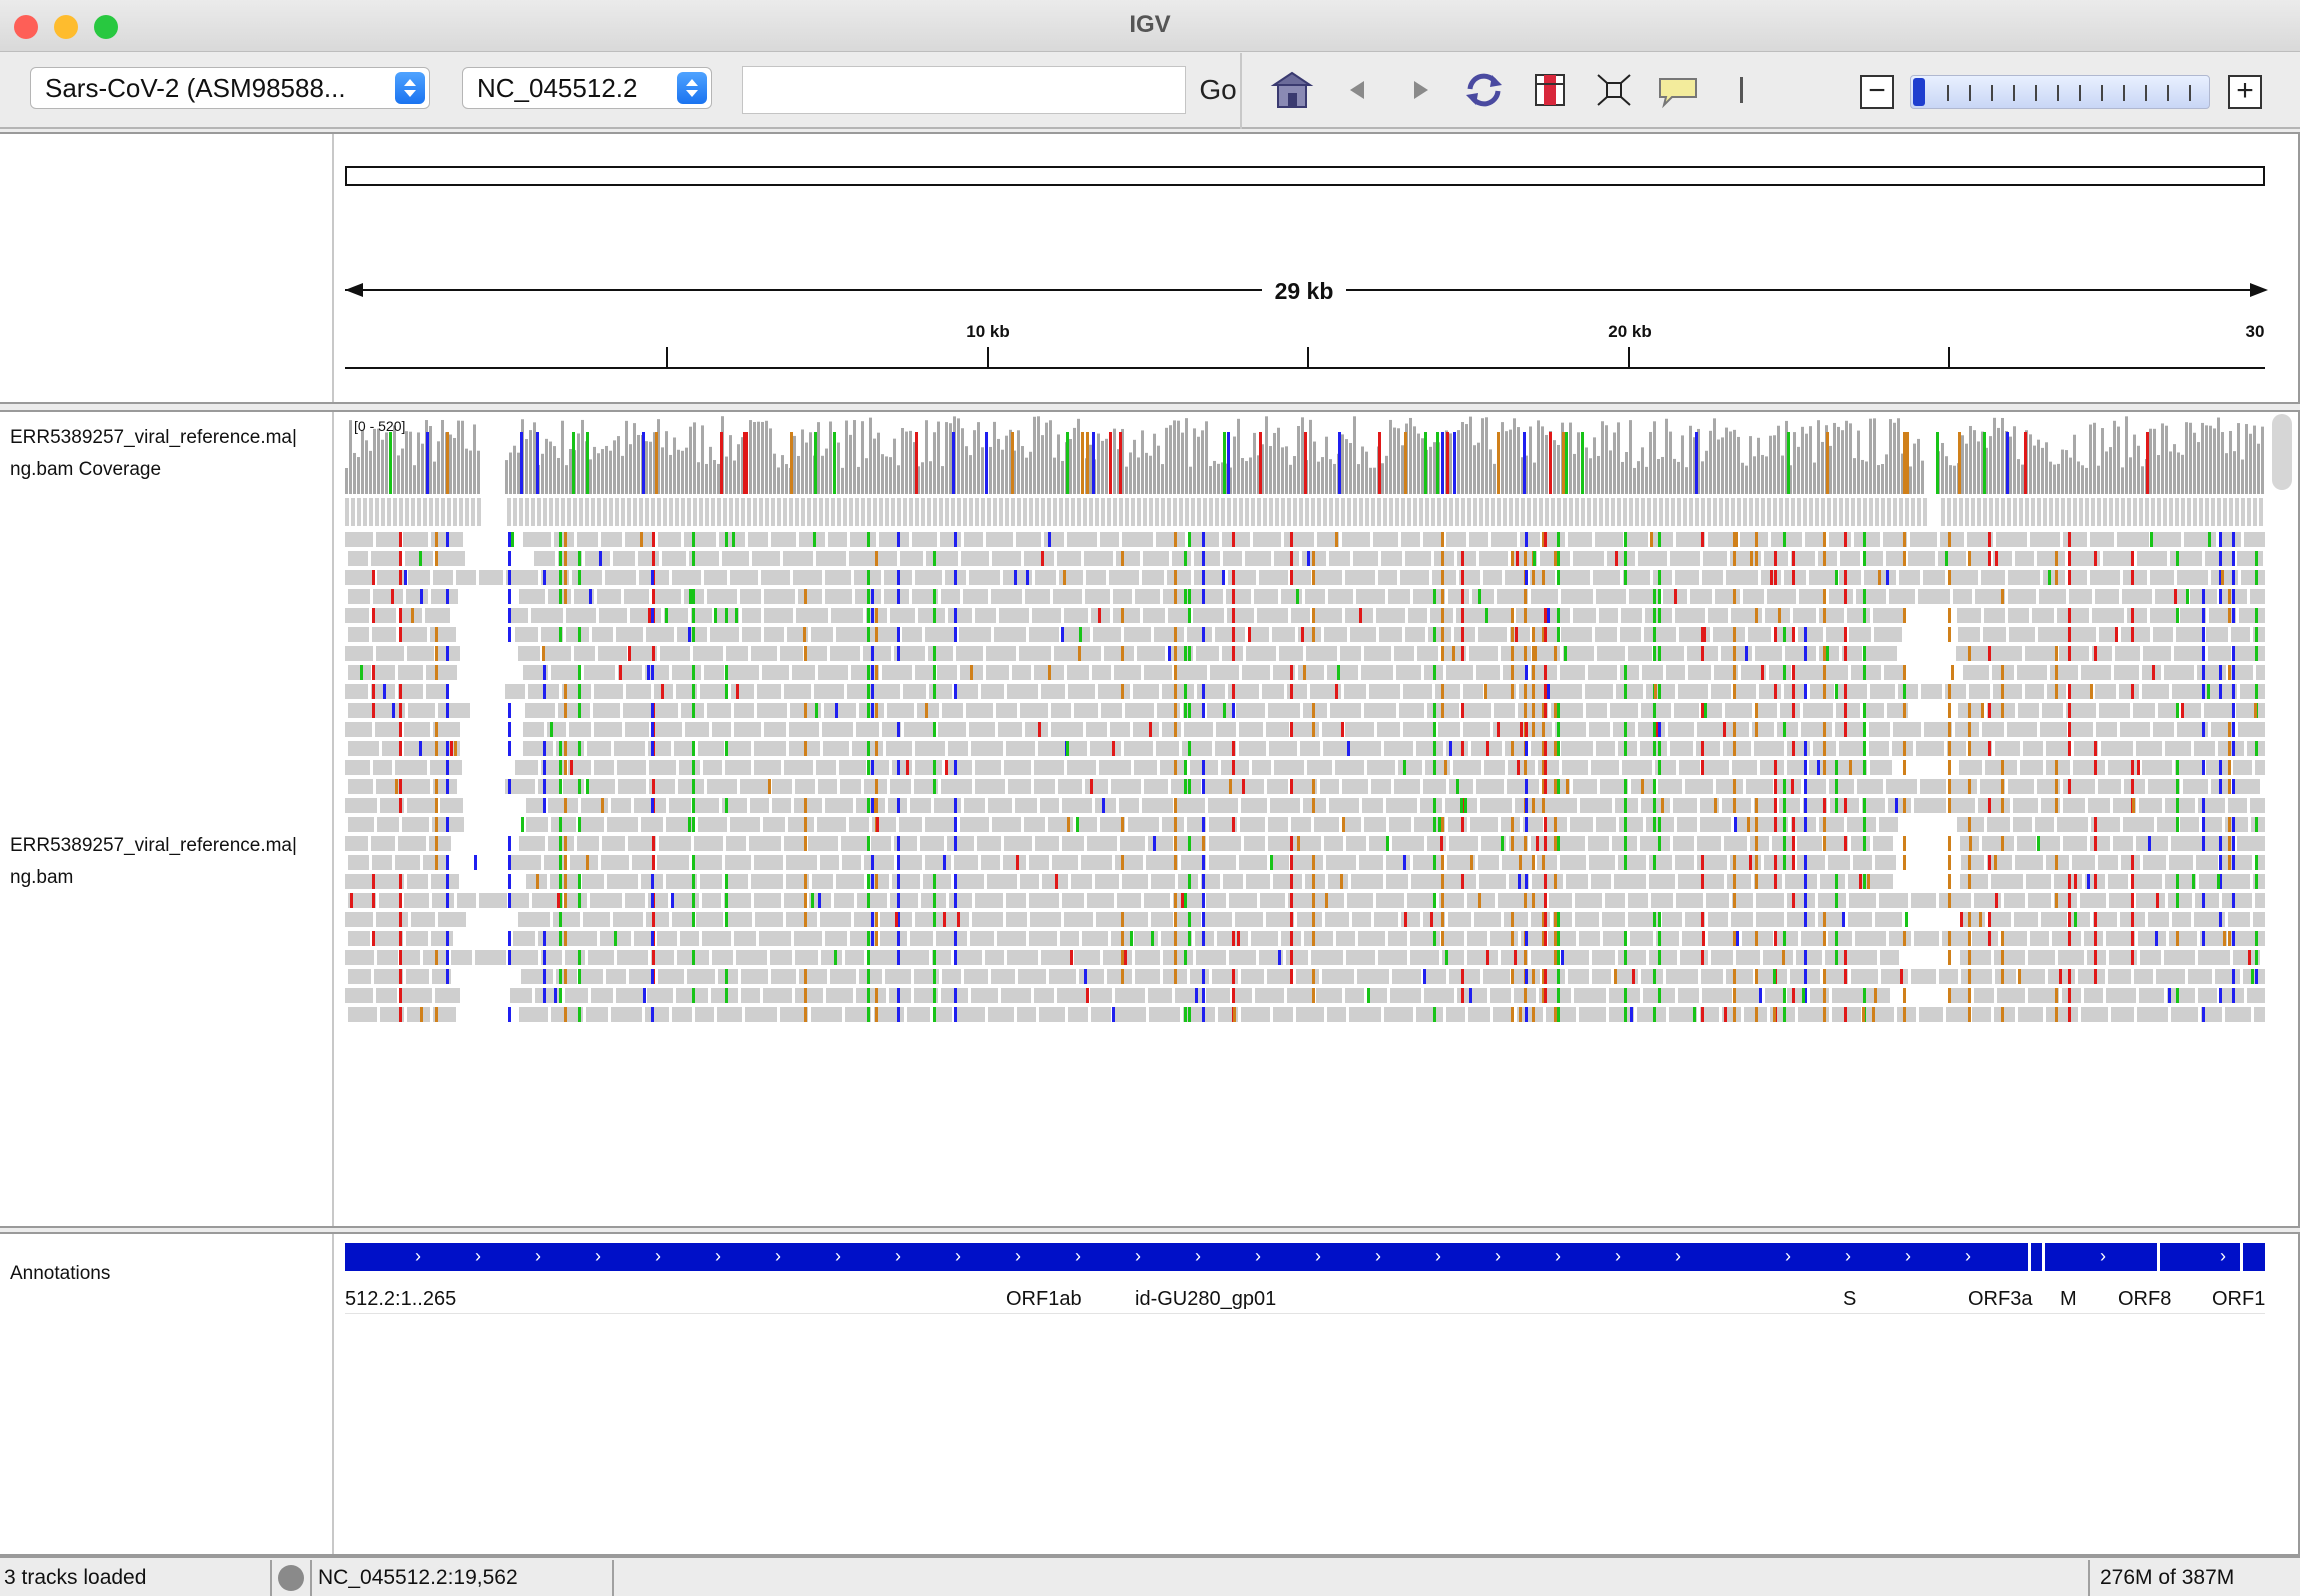  Describe the element at coordinates (964, 90) in the screenshot. I see `locus-search-input` at that location.